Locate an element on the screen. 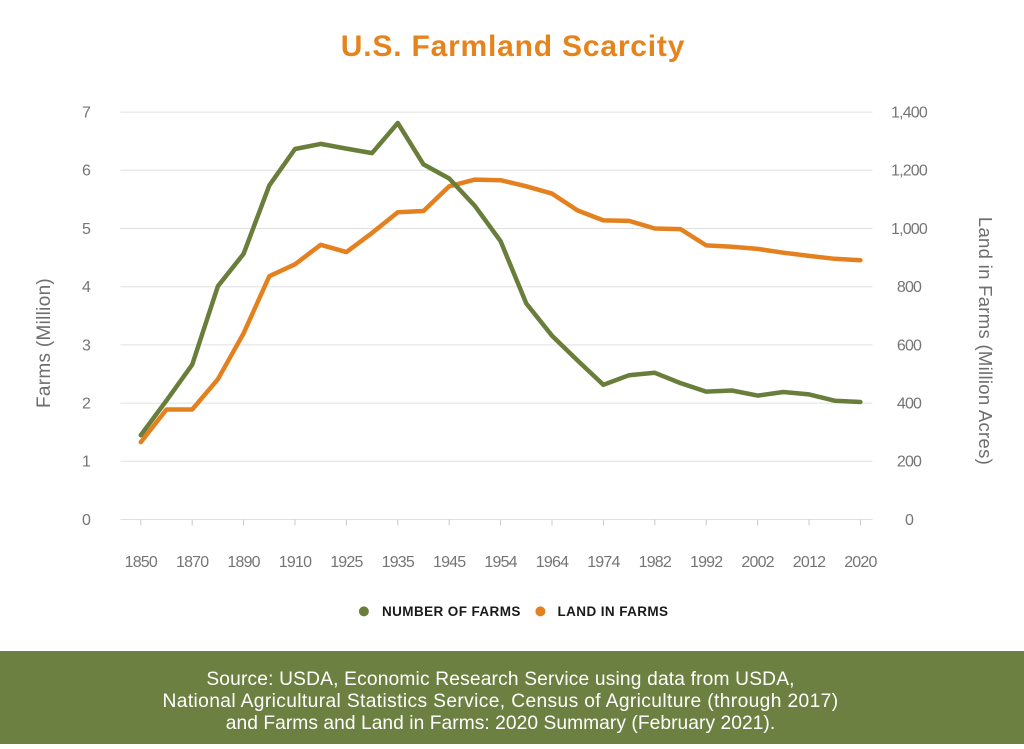 The width and height of the screenshot is (1024, 749). svg-text: 2020 is located at coordinates (860, 562).